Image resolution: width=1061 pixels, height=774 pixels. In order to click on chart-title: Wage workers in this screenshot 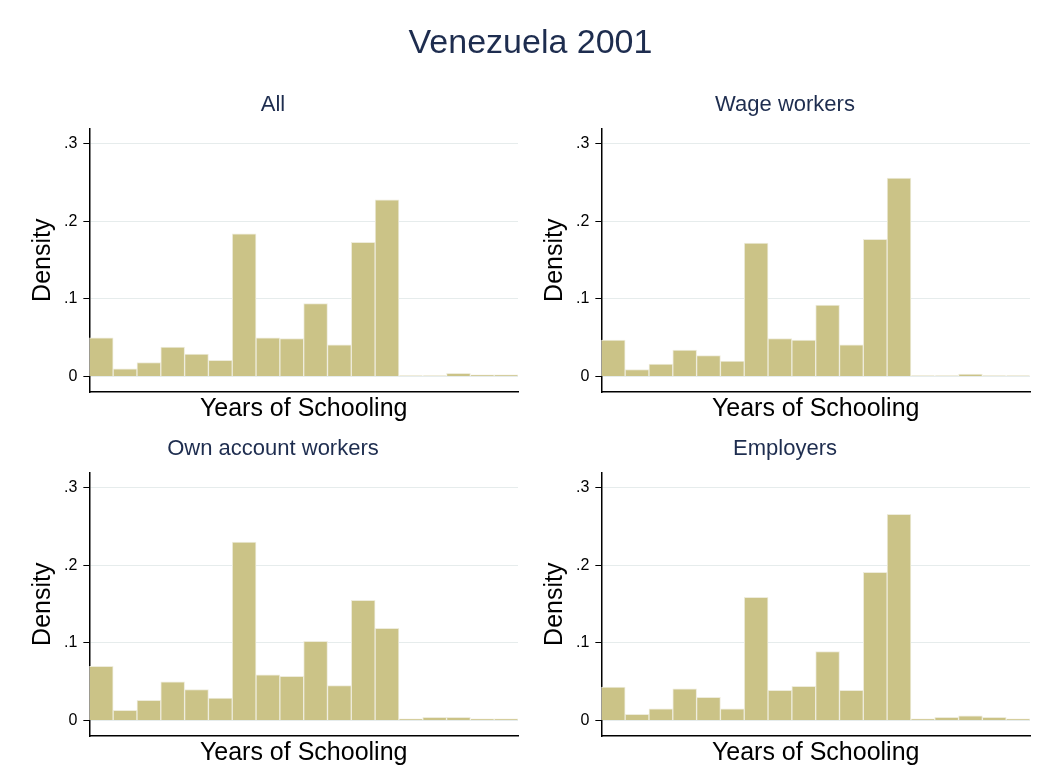, I will do `click(785, 104)`.